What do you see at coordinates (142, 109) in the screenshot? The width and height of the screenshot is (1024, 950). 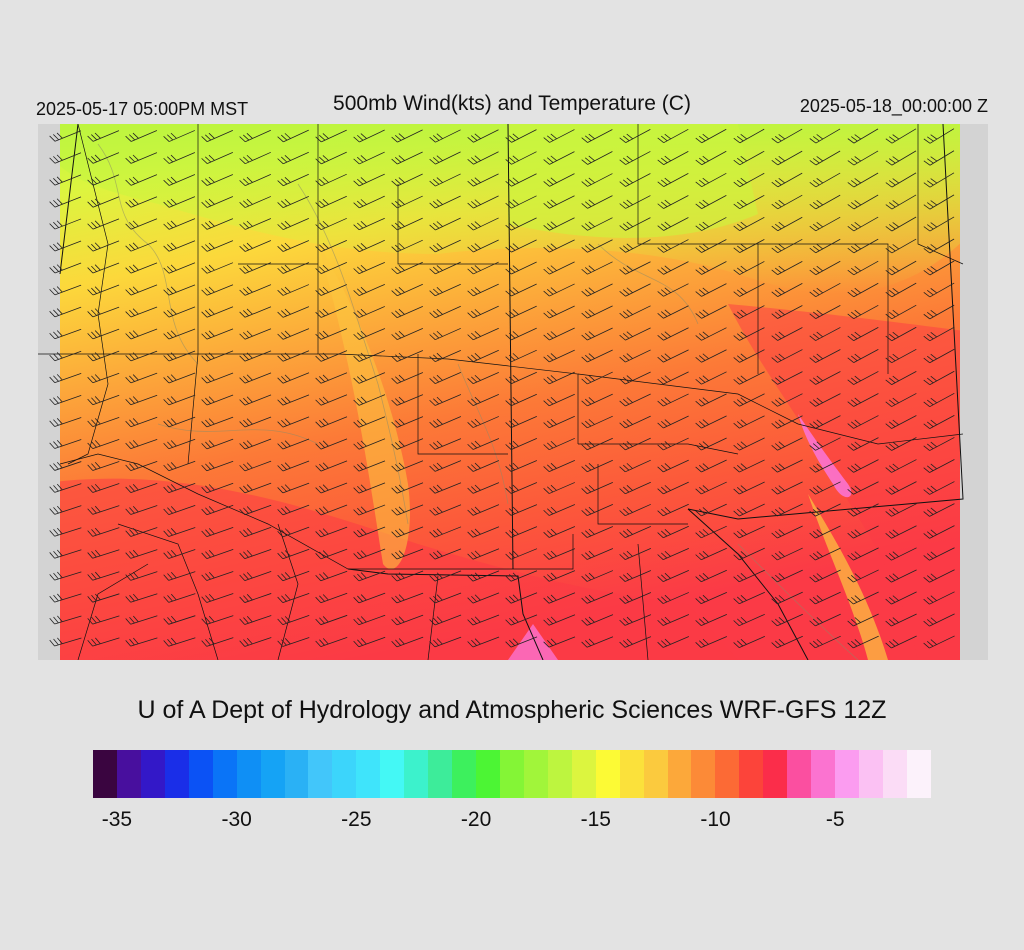 I see `valid-time-local: 2025-05-17 05:00PM MST` at bounding box center [142, 109].